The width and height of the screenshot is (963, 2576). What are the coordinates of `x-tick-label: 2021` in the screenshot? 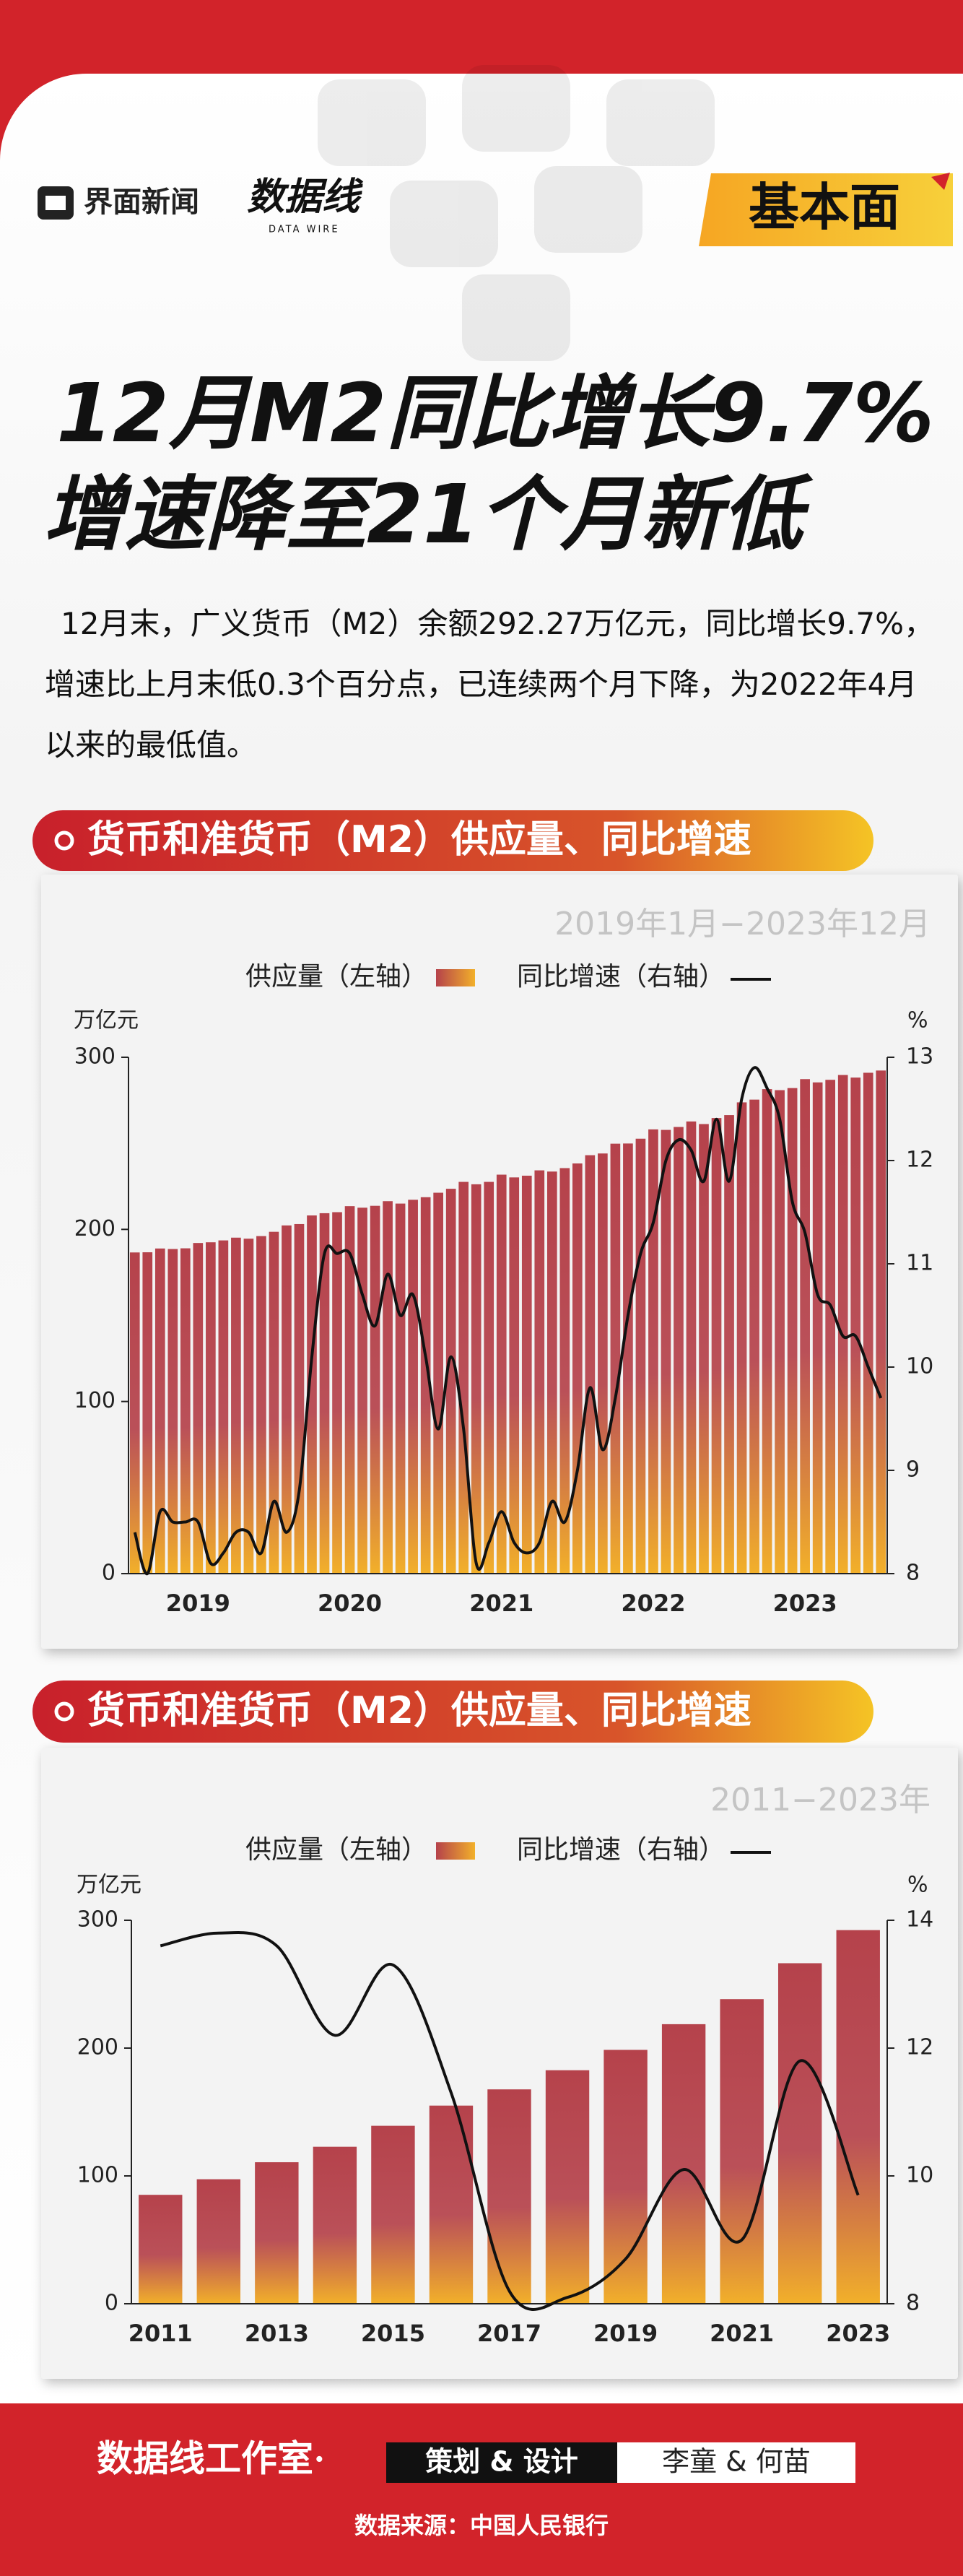 It's located at (742, 2333).